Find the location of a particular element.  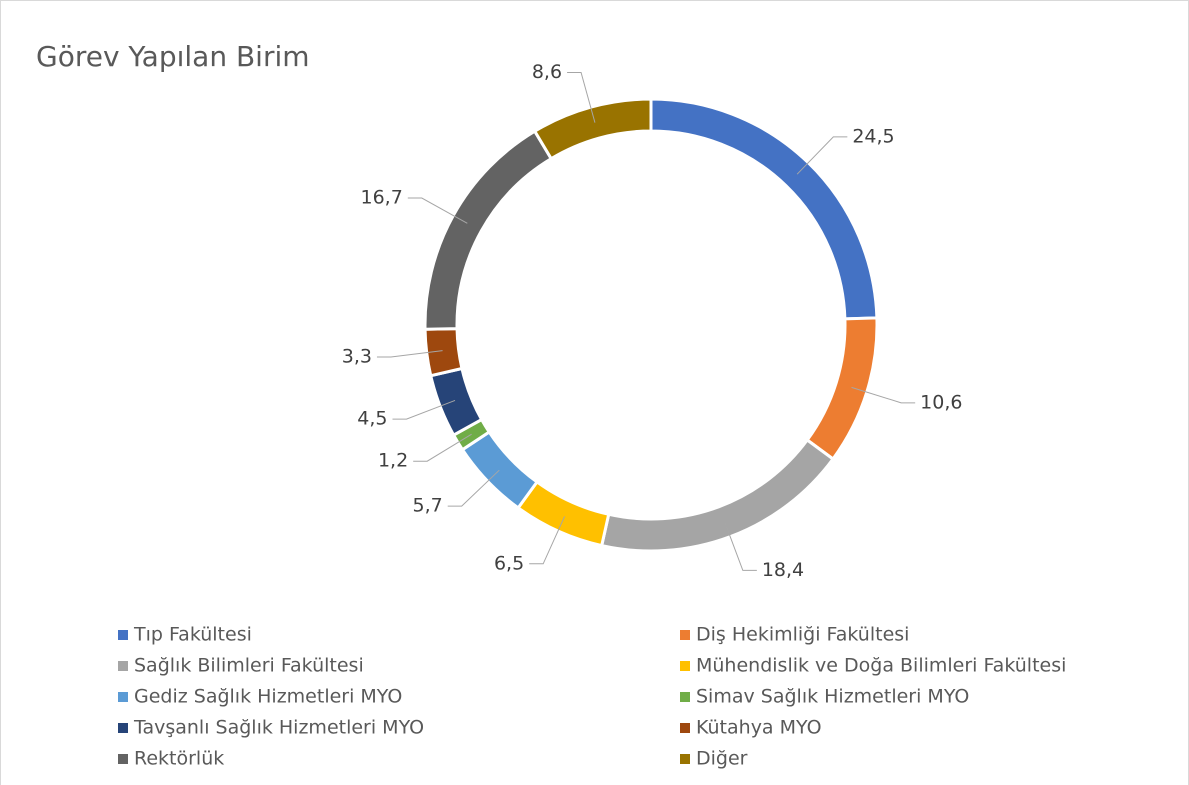

legend-label: Kütahya MYO is located at coordinates (759, 728).